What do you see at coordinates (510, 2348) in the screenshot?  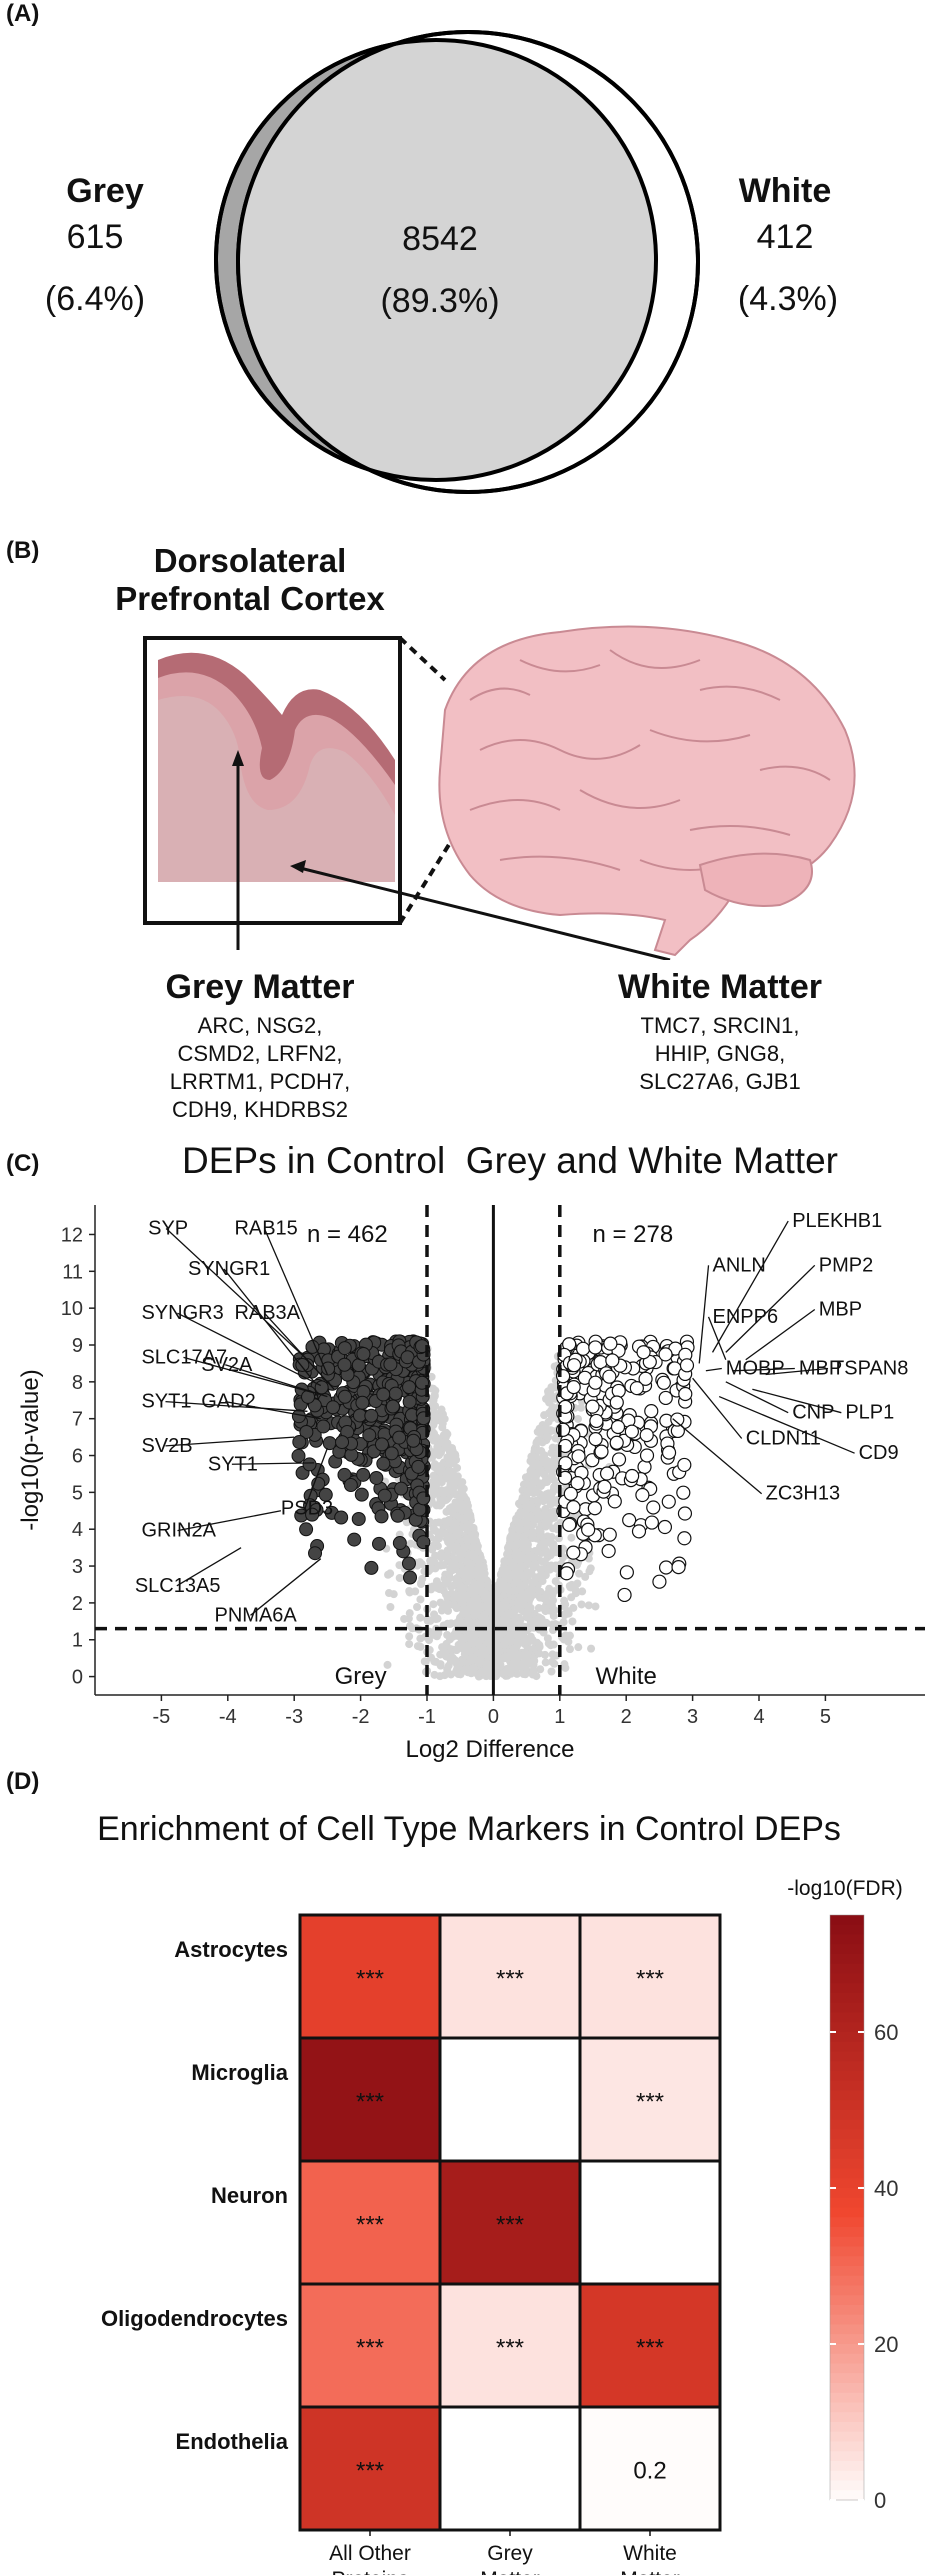 I see `heatmap-cell-label: ***` at bounding box center [510, 2348].